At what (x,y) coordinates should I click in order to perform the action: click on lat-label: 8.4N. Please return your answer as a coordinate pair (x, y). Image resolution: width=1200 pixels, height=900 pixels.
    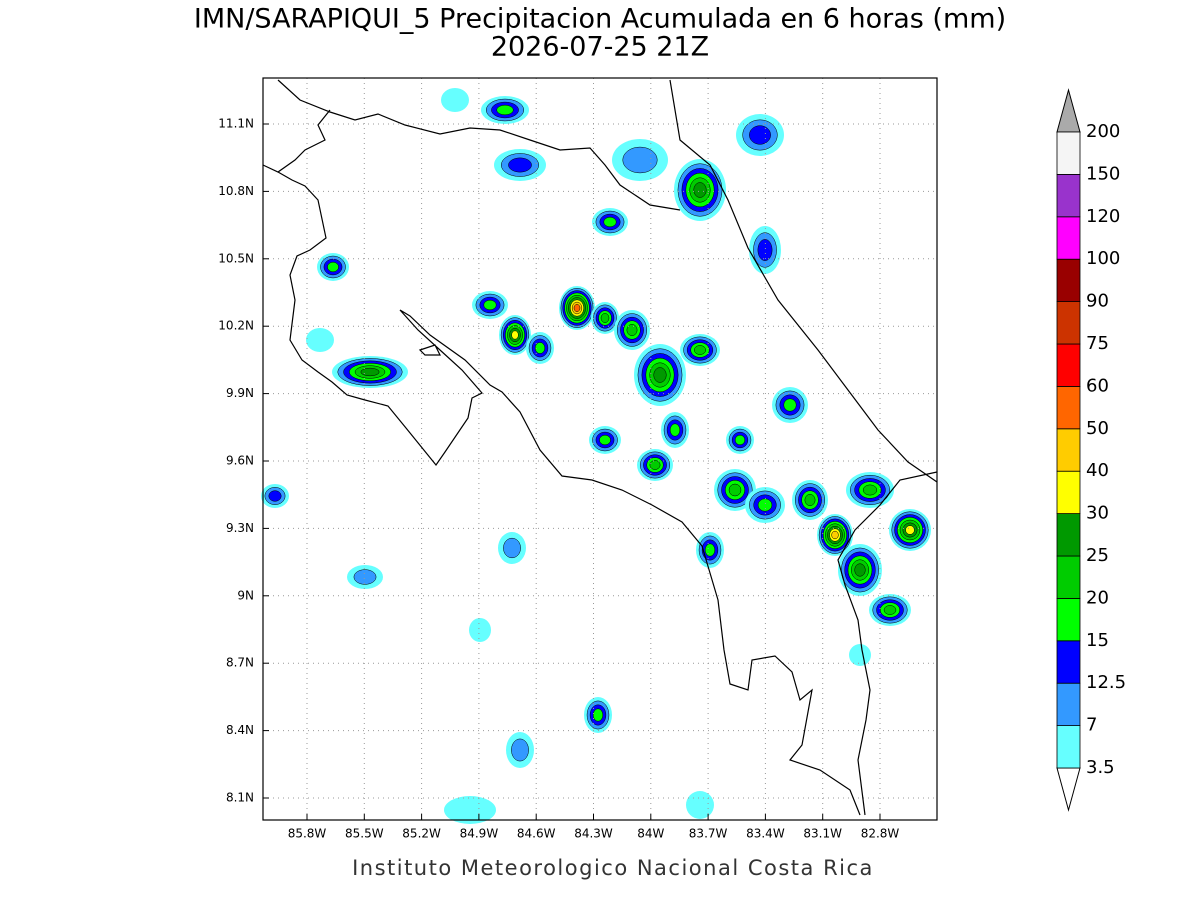
    Looking at the image, I should click on (240, 730).